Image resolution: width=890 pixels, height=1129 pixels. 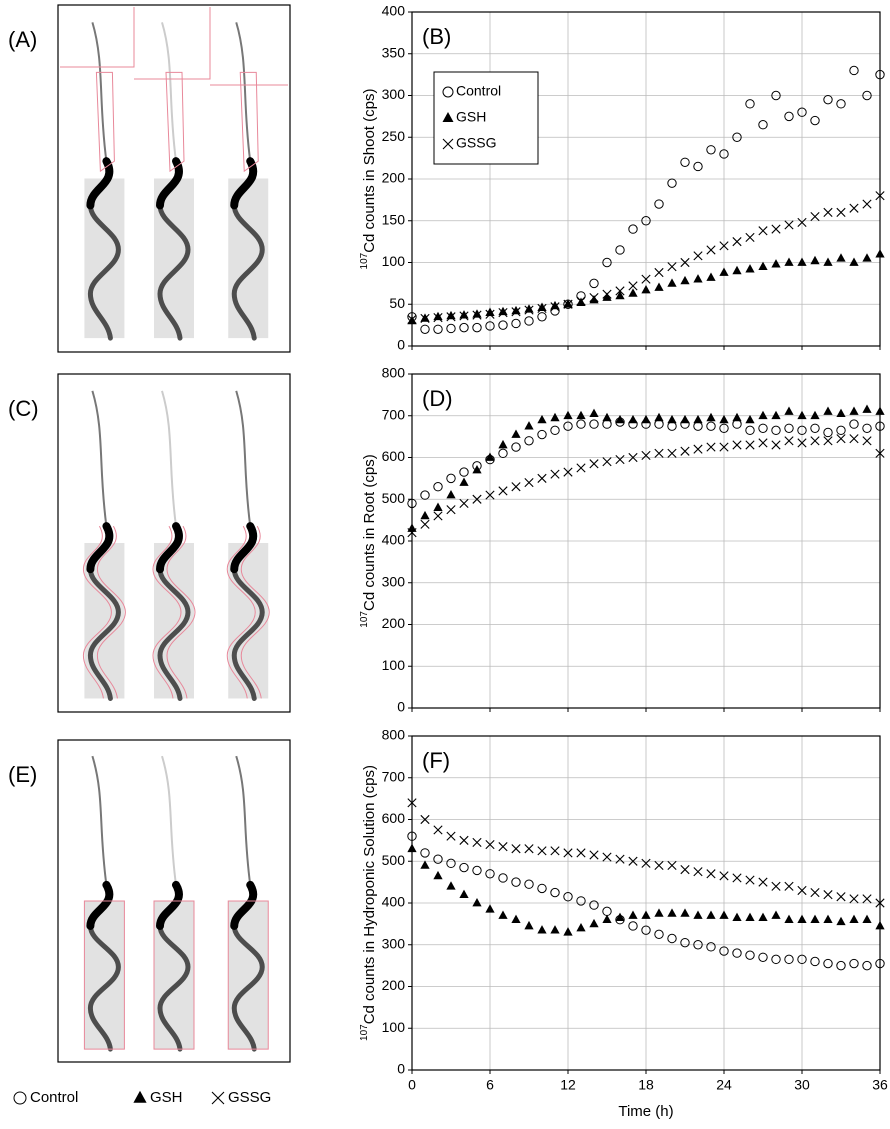 What do you see at coordinates (486, 118) in the screenshot?
I see `legend-box` at bounding box center [486, 118].